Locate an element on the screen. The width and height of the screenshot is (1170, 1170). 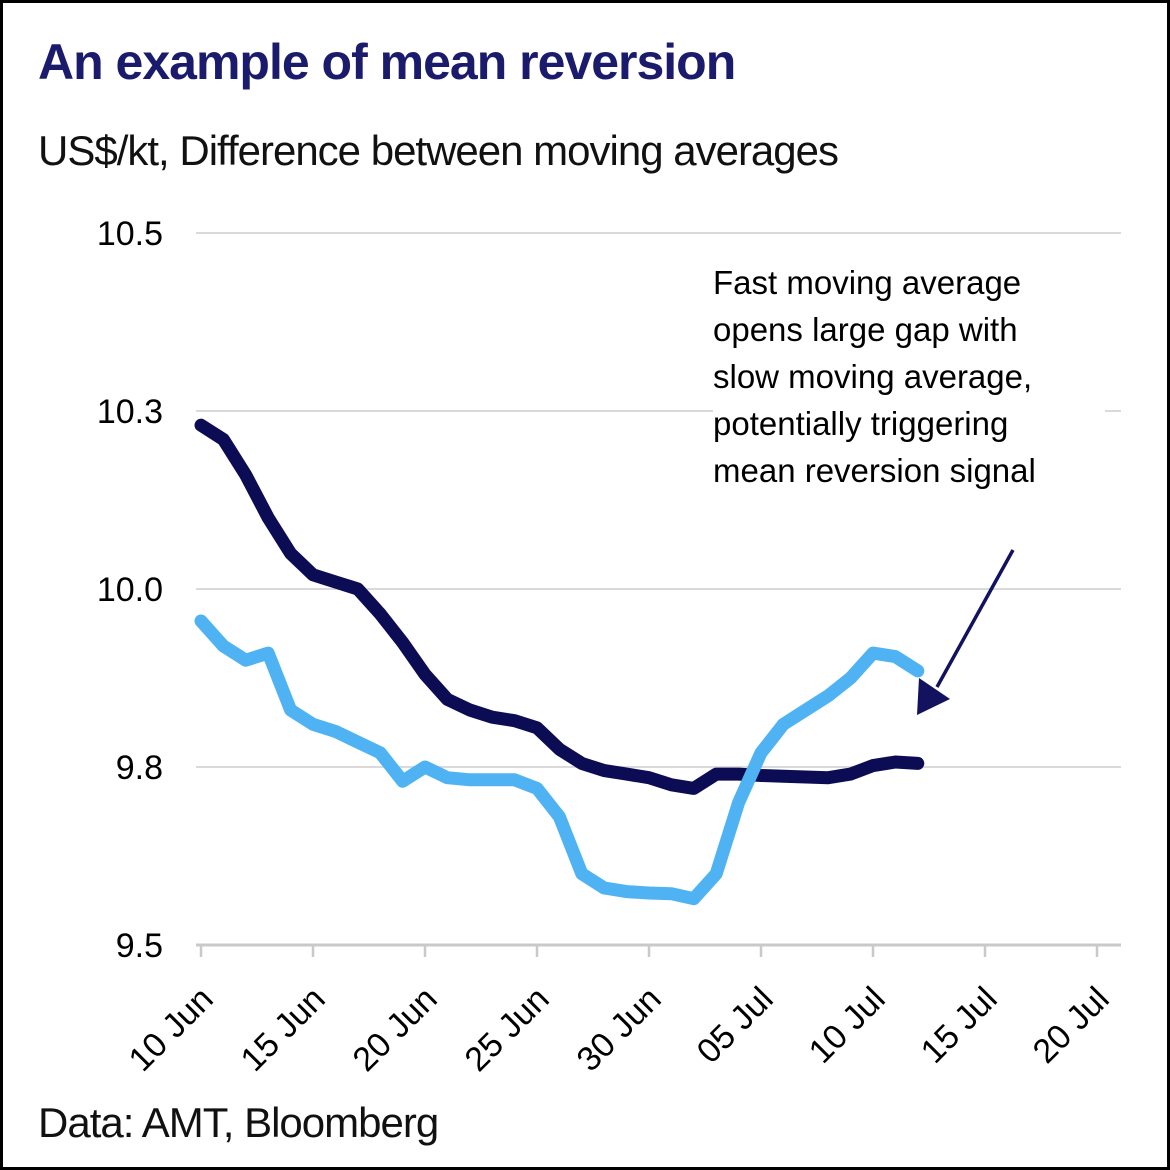
y-axis-labels: 10.5 10.3 10.0 9.8 9.5 is located at coordinates (130, 590).